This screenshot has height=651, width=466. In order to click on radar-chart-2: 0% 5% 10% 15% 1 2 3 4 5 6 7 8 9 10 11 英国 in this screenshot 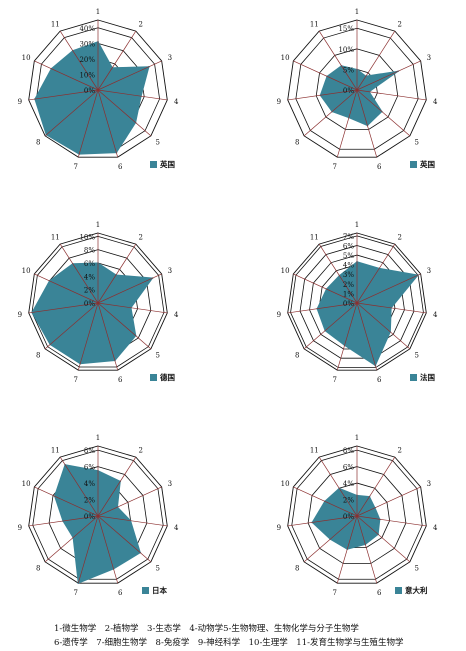, I will do `click(357, 89)`.